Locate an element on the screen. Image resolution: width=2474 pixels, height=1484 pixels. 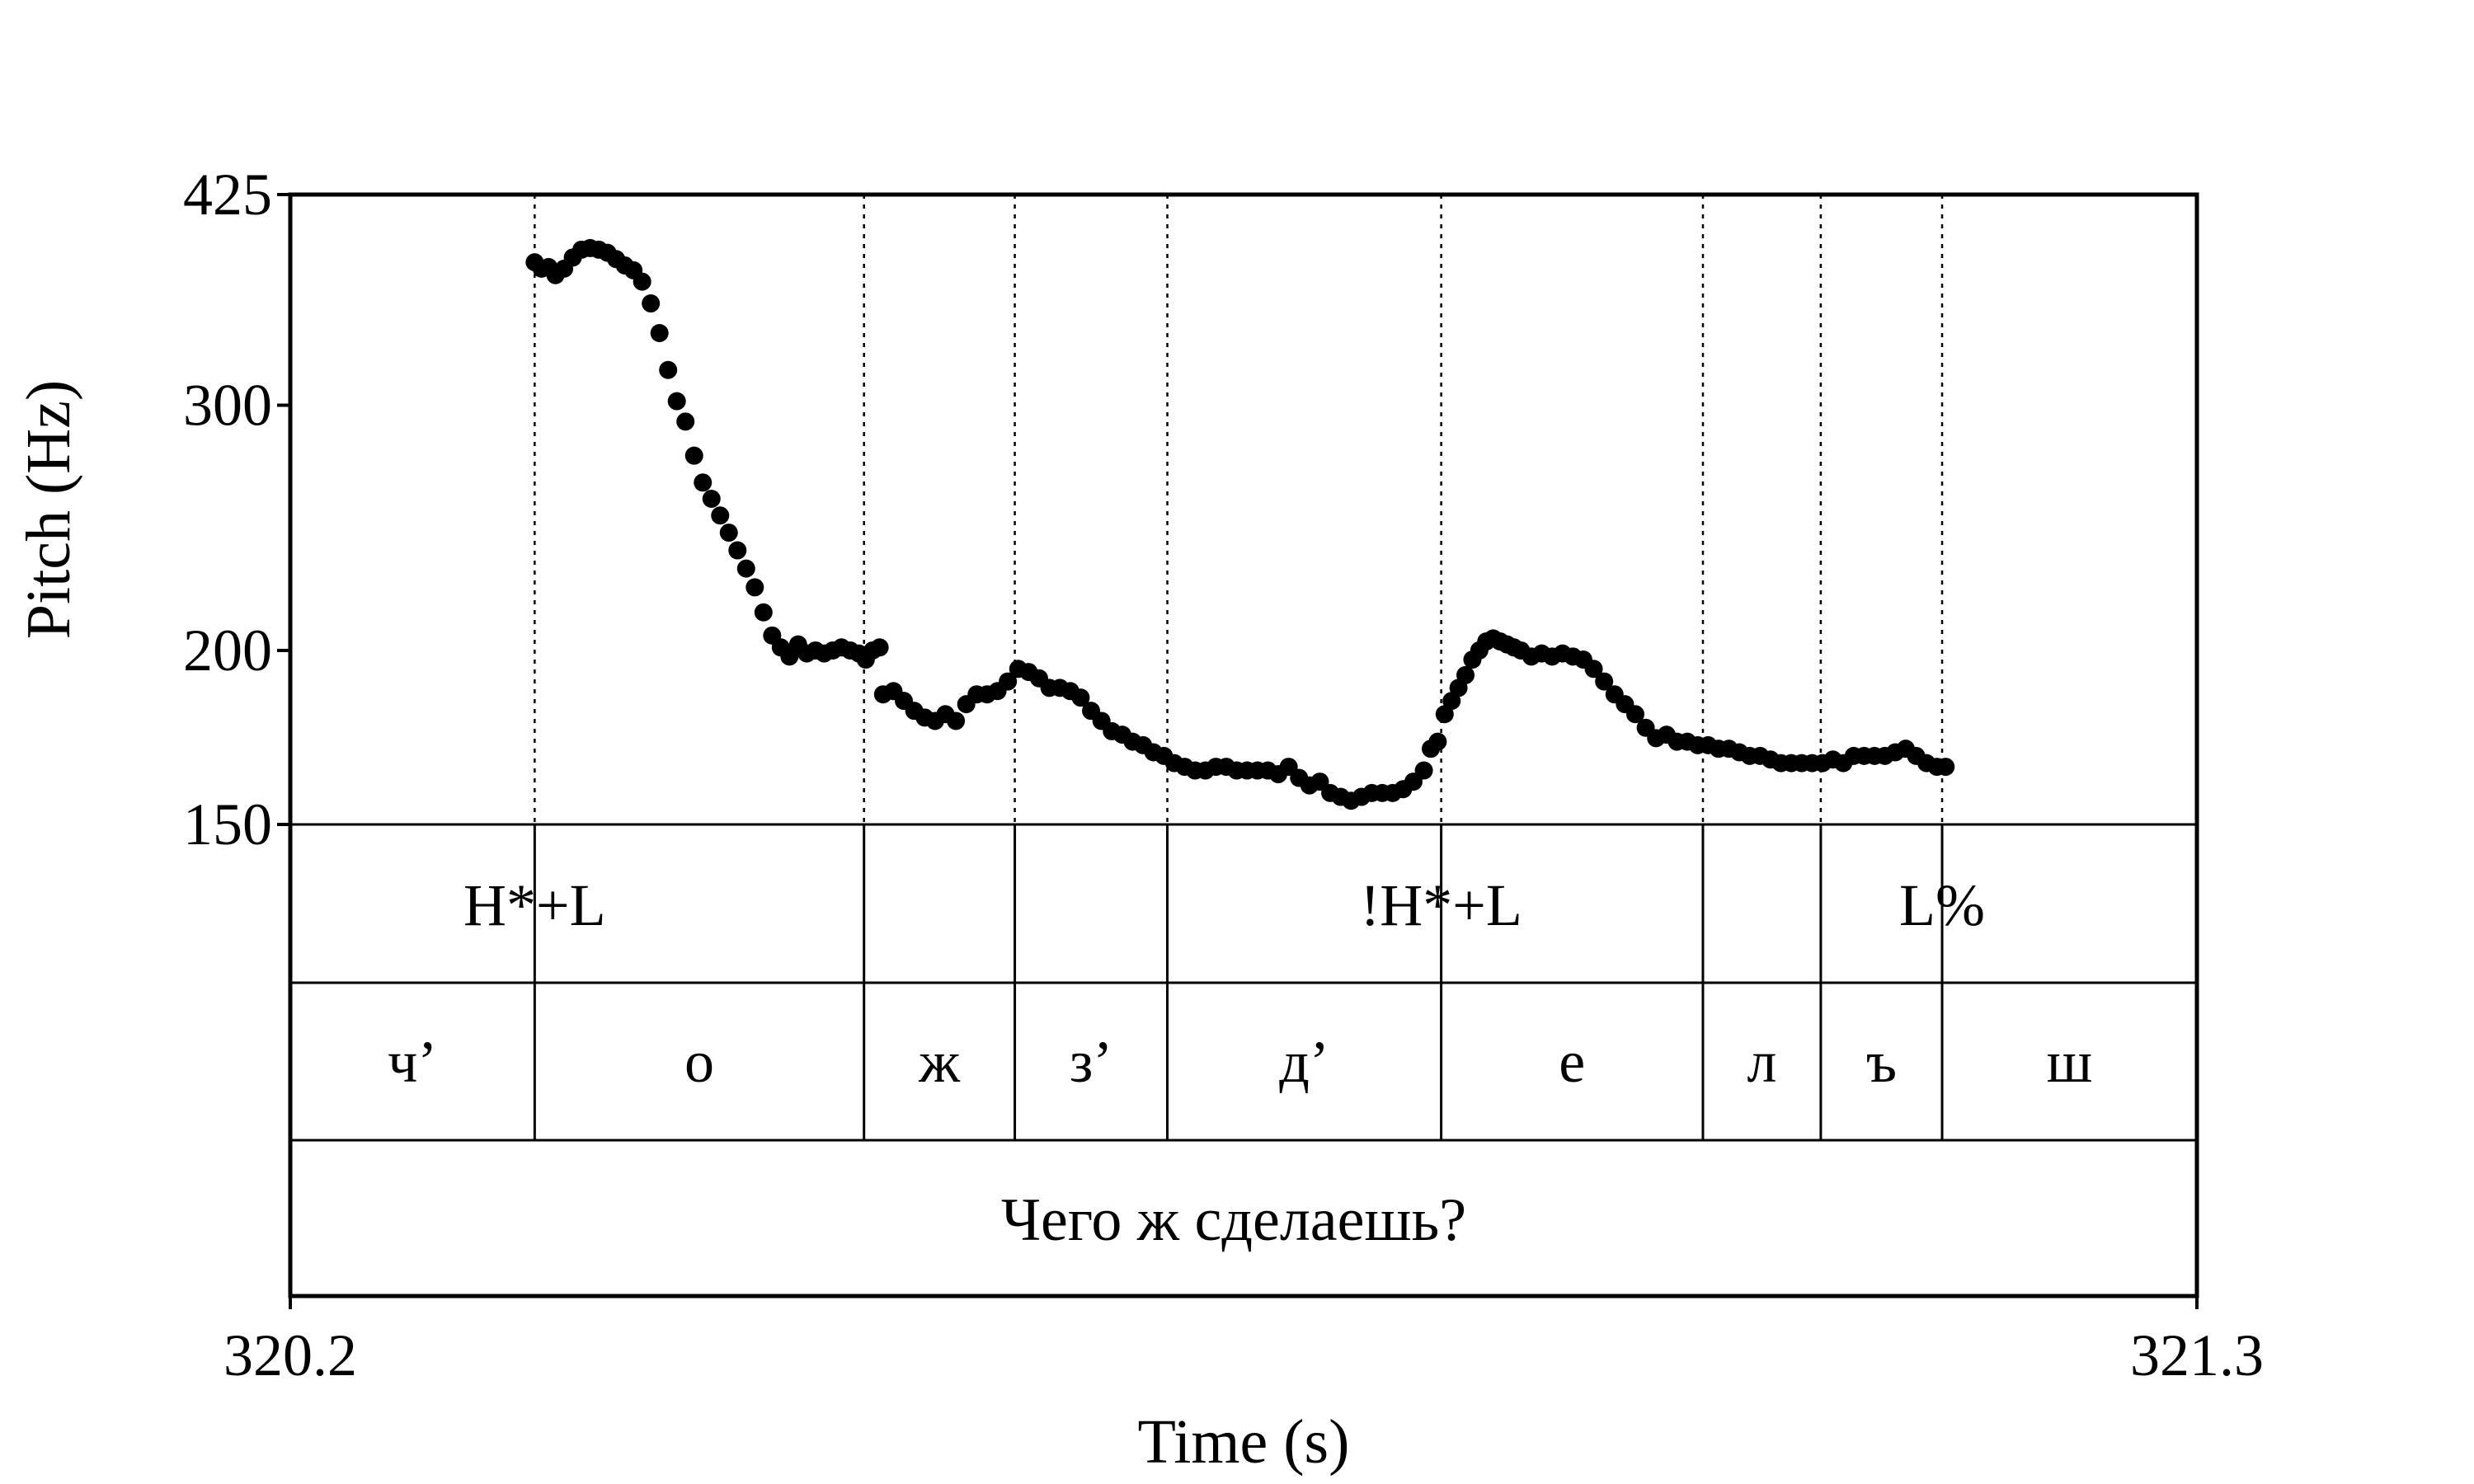
x-tick-label: 320.2 is located at coordinates (290, 1355).